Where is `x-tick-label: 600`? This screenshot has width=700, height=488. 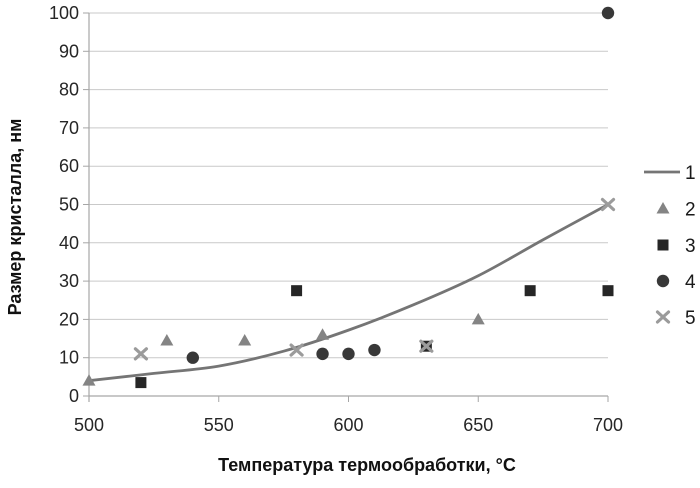
x-tick-label: 600 is located at coordinates (348, 425).